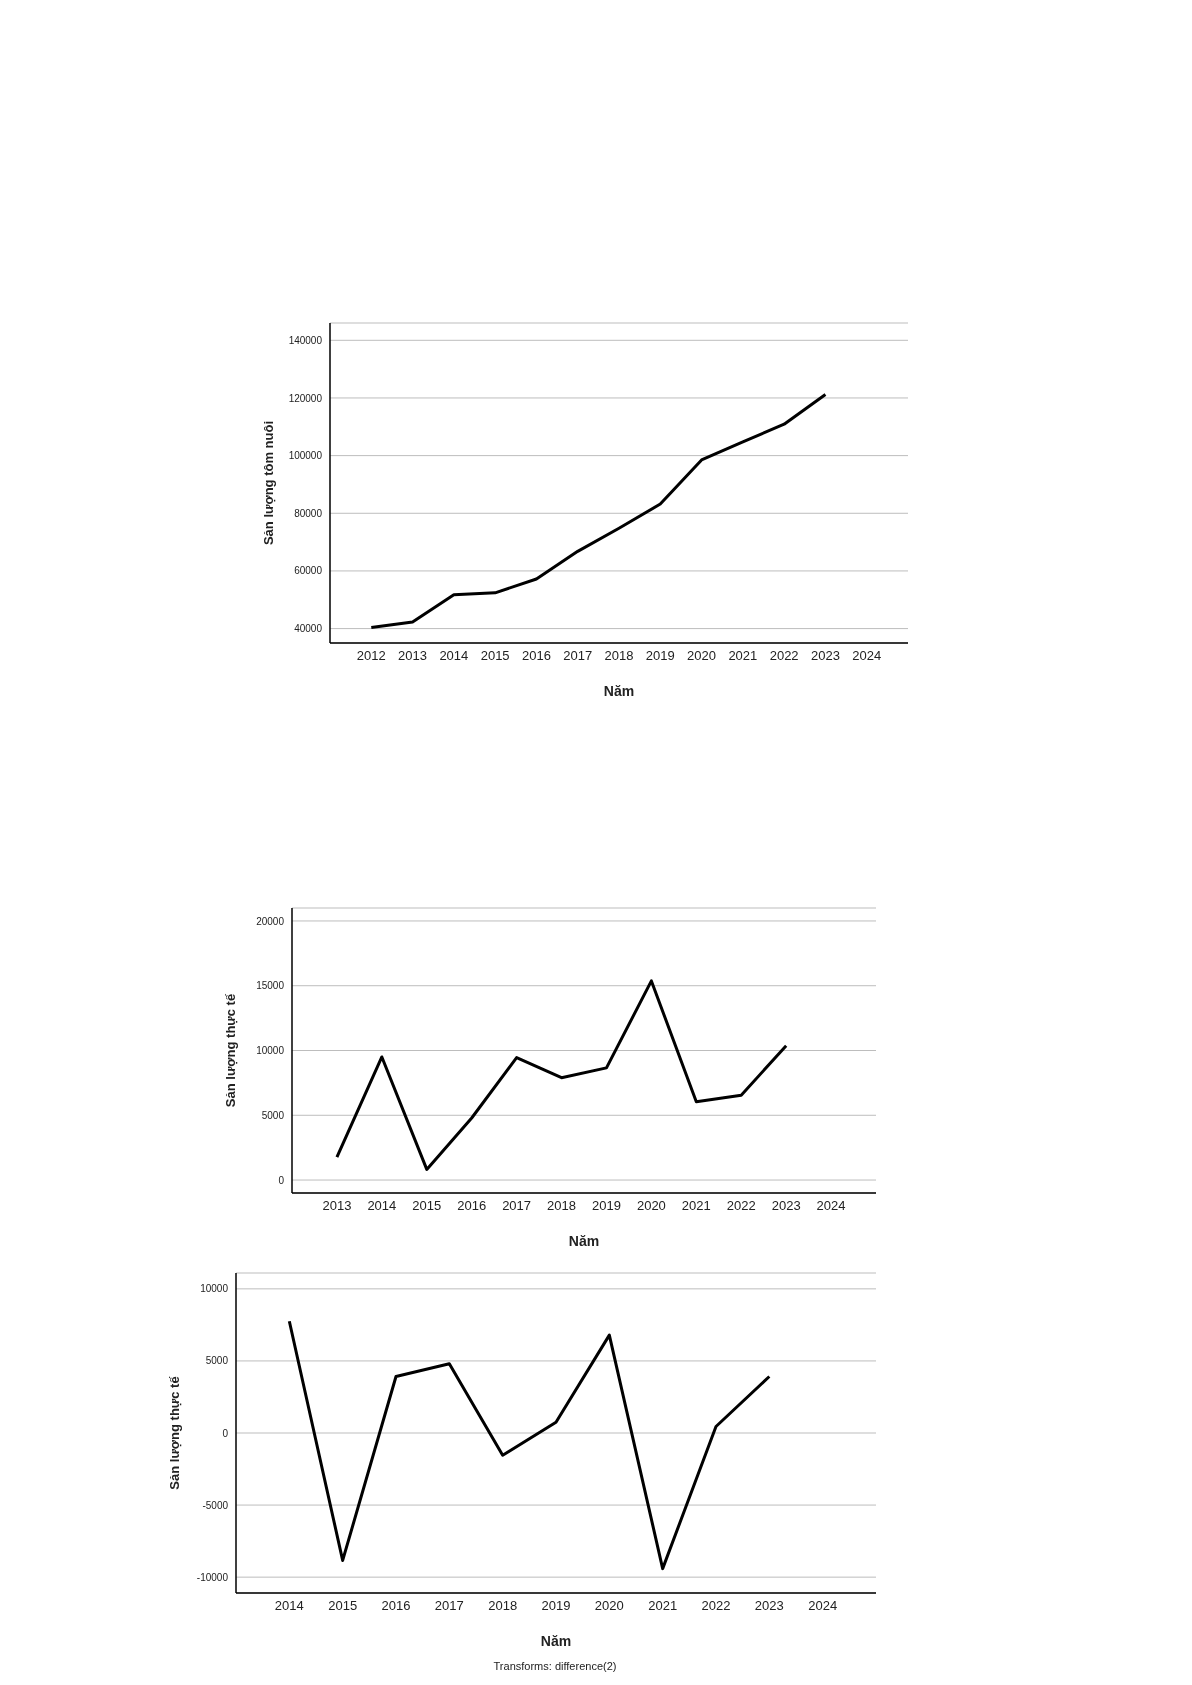 Image resolution: width=1192 pixels, height=1685 pixels. I want to click on y-axis-title: Sản lượng tôm nuôi, so click(268, 483).